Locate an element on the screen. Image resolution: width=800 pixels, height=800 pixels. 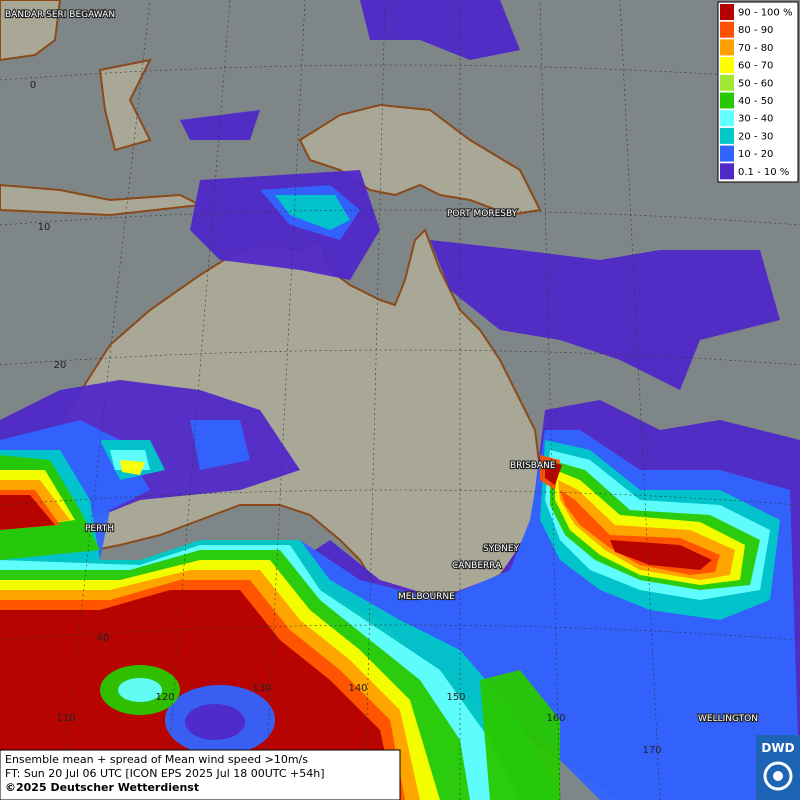
grid-label: 170 is located at coordinates (651, 750).